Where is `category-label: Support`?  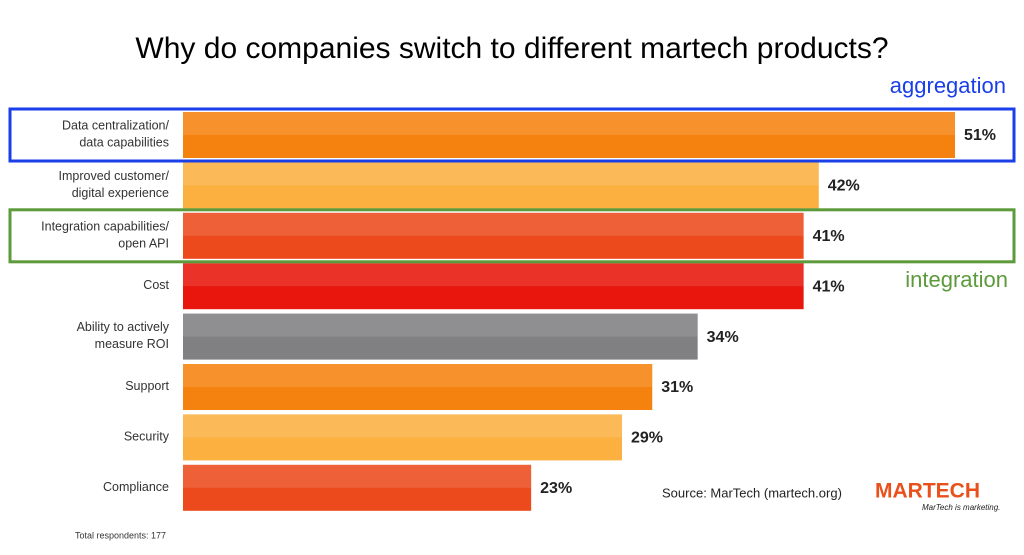
category-label: Support is located at coordinates (147, 386).